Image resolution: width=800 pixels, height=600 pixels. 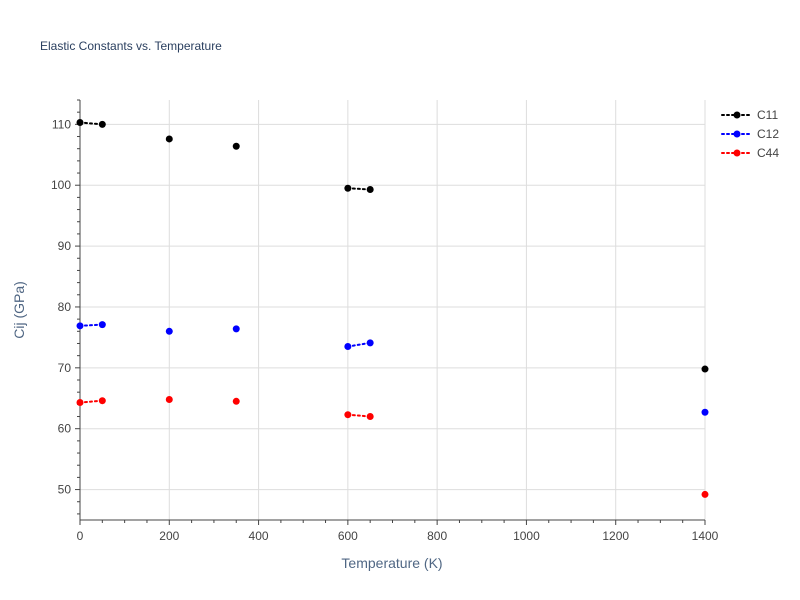 I want to click on legend-marker-c11, so click(x=737, y=115).